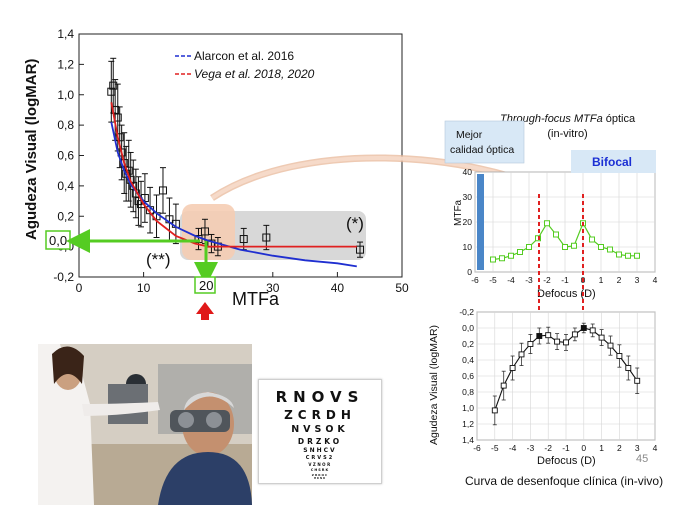 This screenshot has width=692, height=517. I want to click on y-tick-label: 20, so click(468, 222).